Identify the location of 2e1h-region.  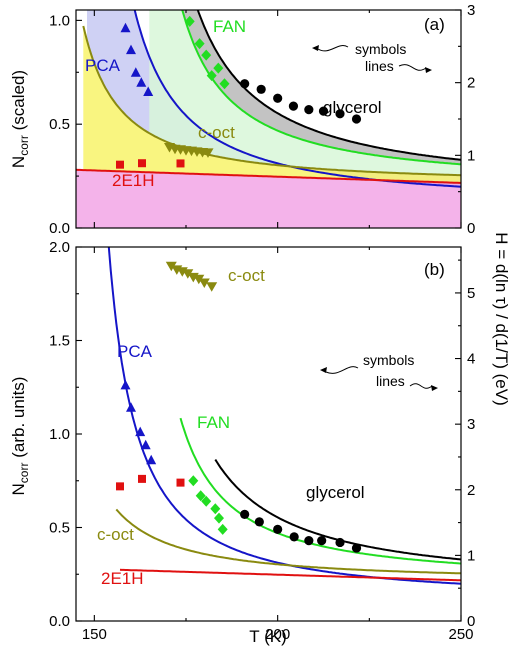
(268, 198).